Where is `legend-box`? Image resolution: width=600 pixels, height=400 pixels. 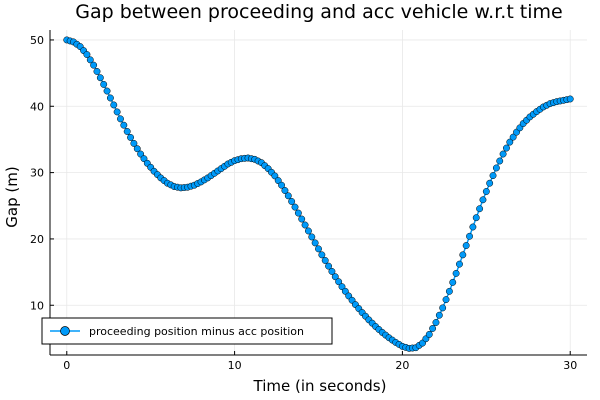
legend-box is located at coordinates (187, 331).